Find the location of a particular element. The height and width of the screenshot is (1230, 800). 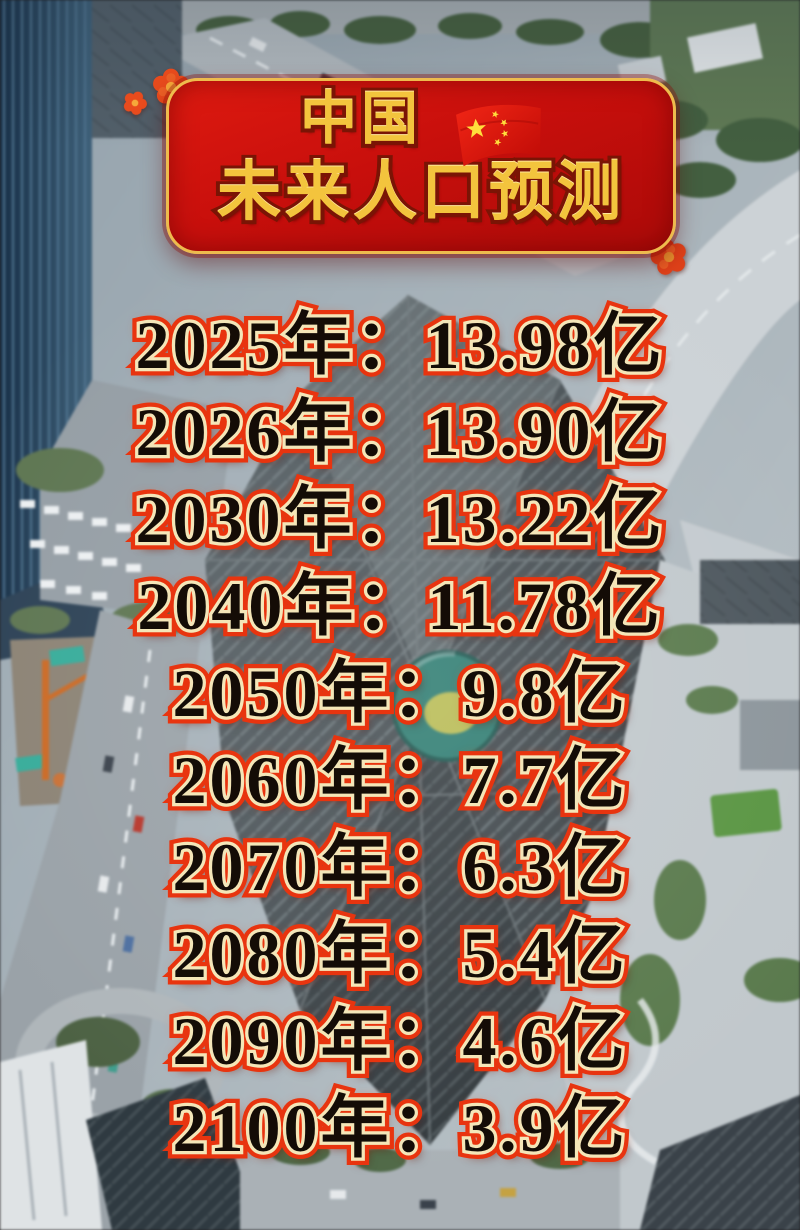

title-banner: 中国 中国 未来人口预测 未来人口预测 is located at coordinates (421, 166).